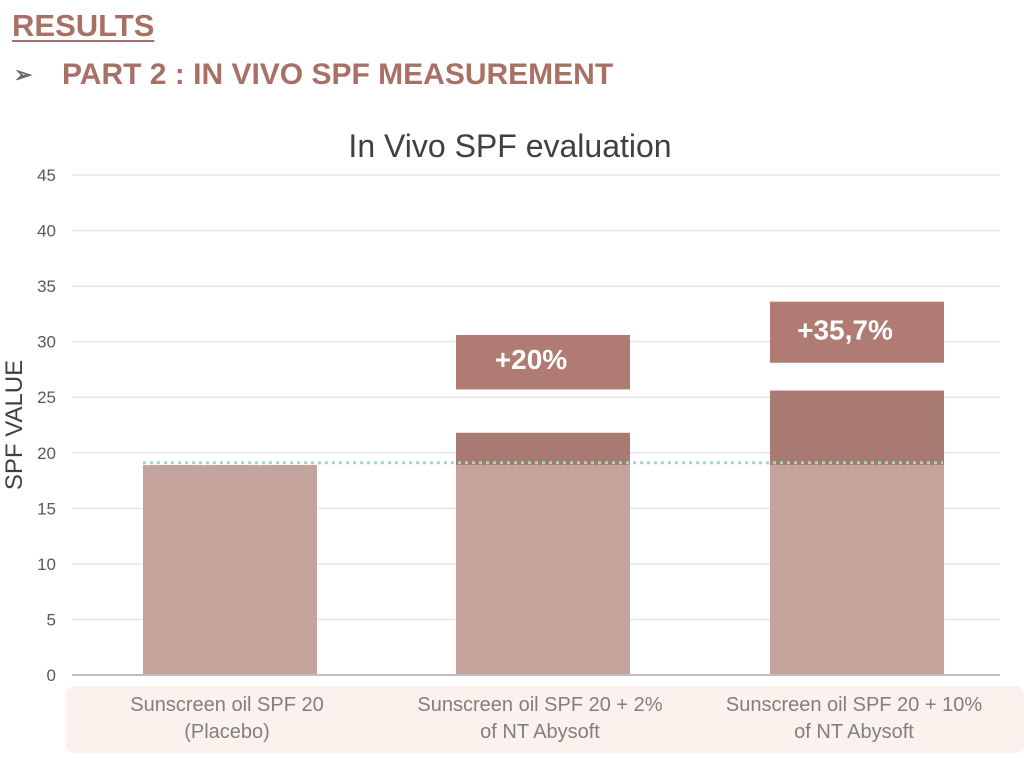 This screenshot has height=758, width=1024. I want to click on part-heading: ➢ PART 2 : IN VIVO SPF MEASUREMENT, so click(313, 75).